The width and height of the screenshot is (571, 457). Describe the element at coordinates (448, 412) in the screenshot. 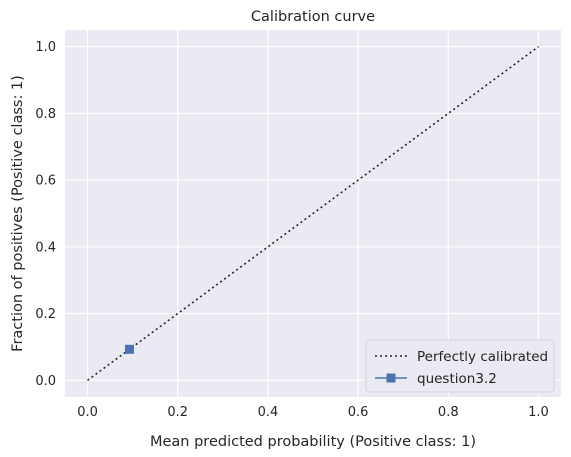

I see `x-tick-label: 0.8` at that location.